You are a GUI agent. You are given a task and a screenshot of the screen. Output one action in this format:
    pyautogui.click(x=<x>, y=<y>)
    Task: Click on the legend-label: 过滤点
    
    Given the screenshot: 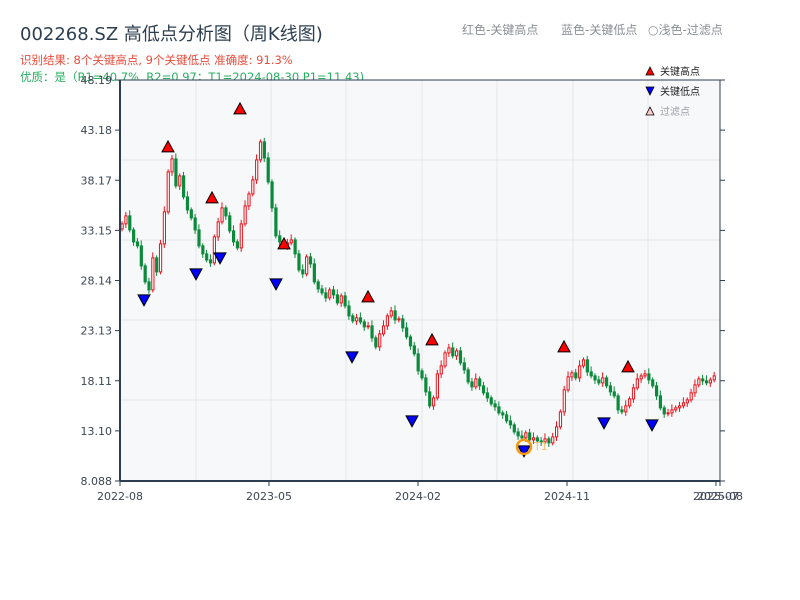 What is the action you would take?
    pyautogui.click(x=675, y=111)
    